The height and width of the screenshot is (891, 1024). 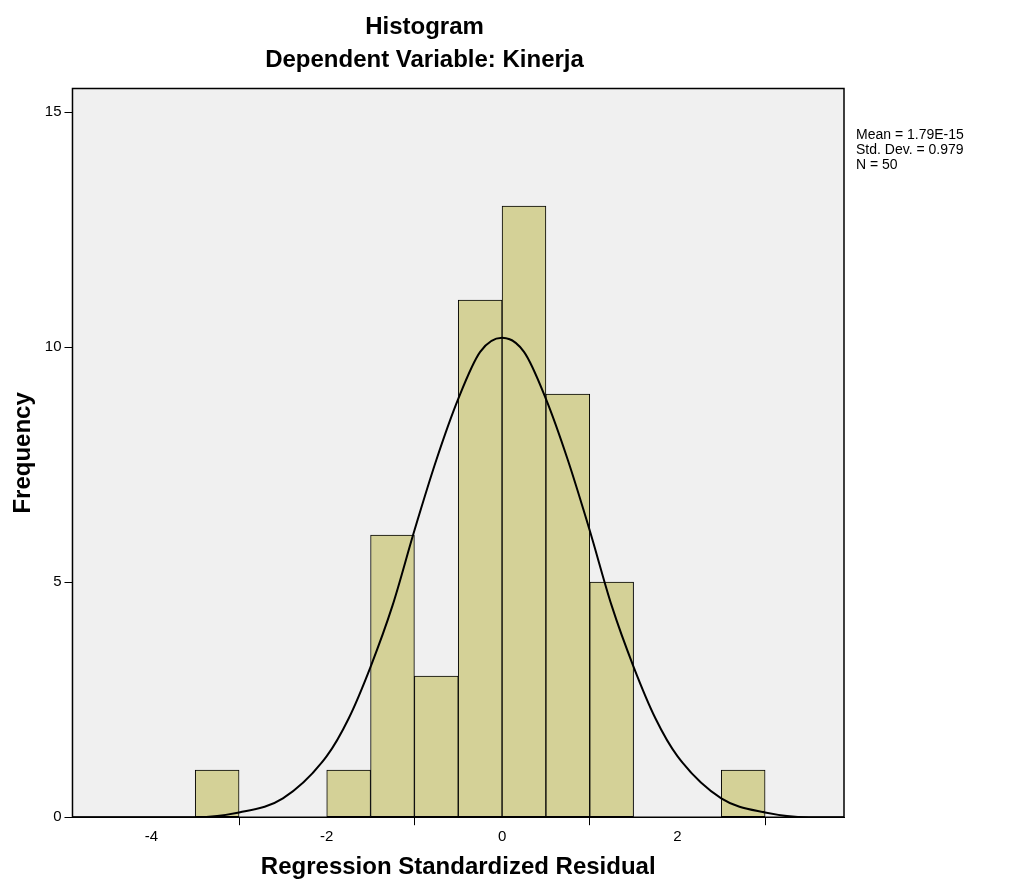 What do you see at coordinates (53, 111) in the screenshot?
I see `y-tick-label: 15` at bounding box center [53, 111].